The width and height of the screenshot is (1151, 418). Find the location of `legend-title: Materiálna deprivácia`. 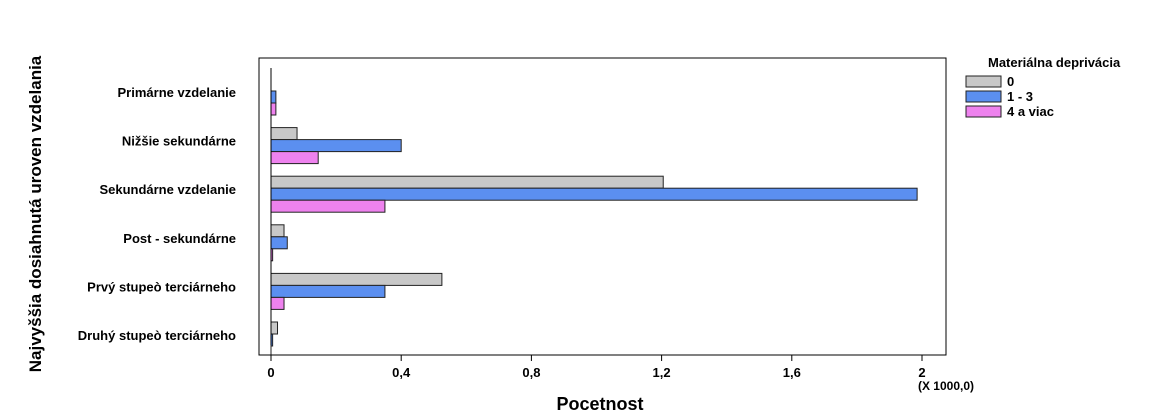

legend-title: Materiálna deprivácia is located at coordinates (1054, 62).